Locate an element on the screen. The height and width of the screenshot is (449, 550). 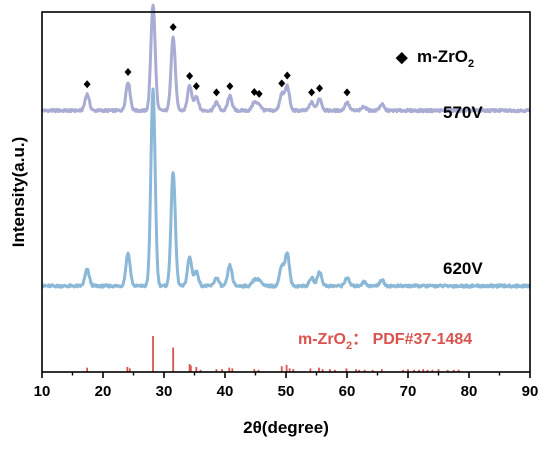
reference-label: m-ZrO2： PDF#37-1484 is located at coordinates (385, 341).